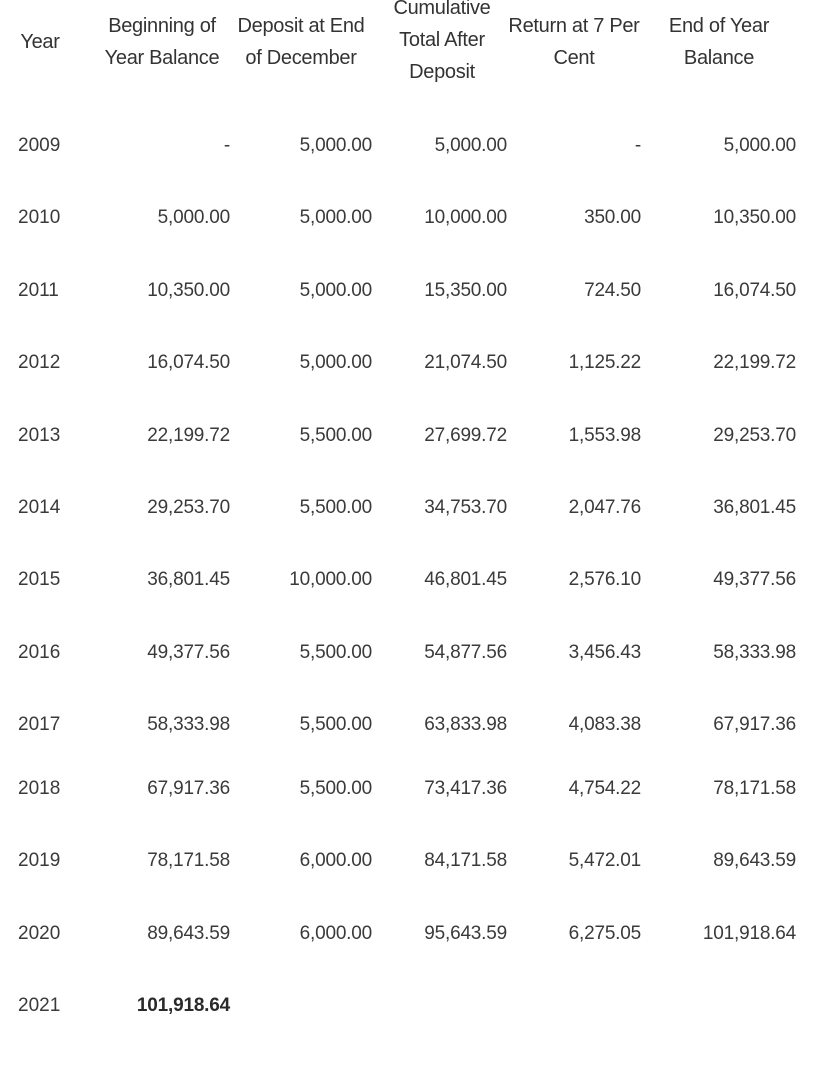 This screenshot has height=1070, width=824. I want to click on year-cell: 2011, so click(38, 290).